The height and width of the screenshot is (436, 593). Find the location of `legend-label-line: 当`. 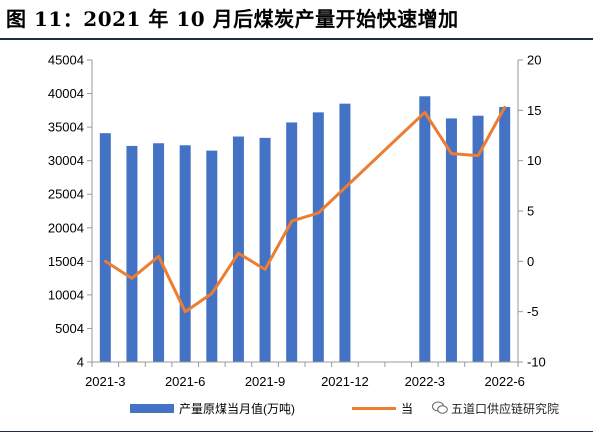

legend-label-line: 当 is located at coordinates (407, 408).